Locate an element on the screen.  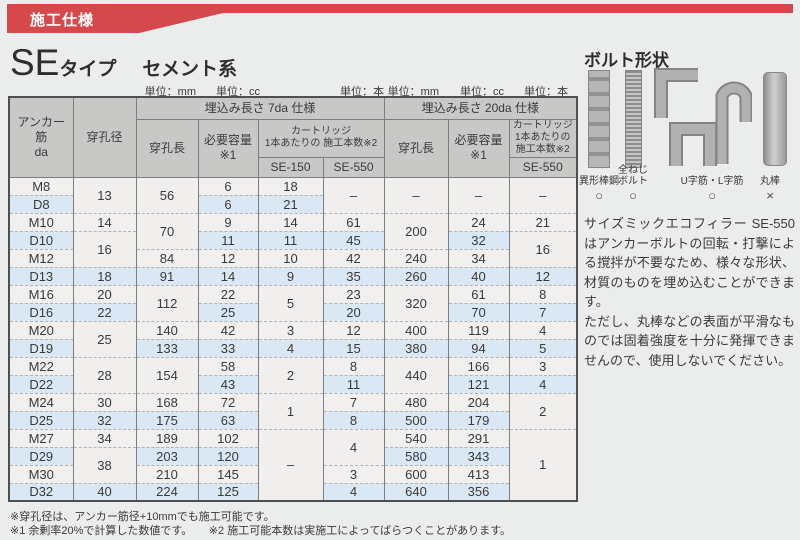
table-row: M8 13 56 6 18– – – – is located at coordinates (293, 194).